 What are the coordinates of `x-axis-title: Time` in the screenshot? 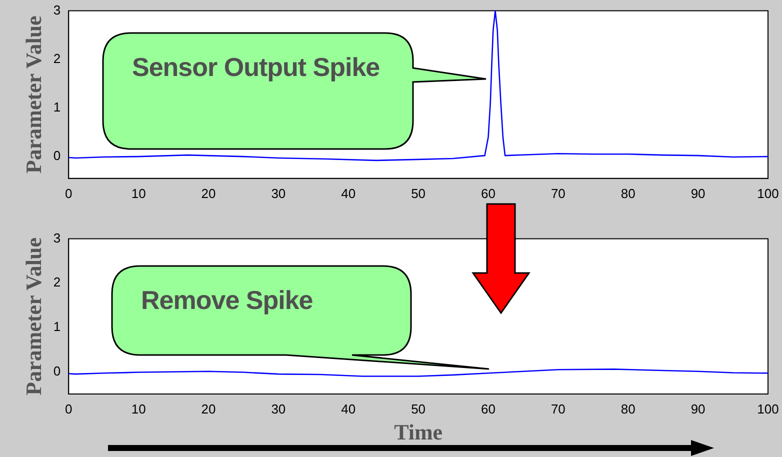 It's located at (418, 431).